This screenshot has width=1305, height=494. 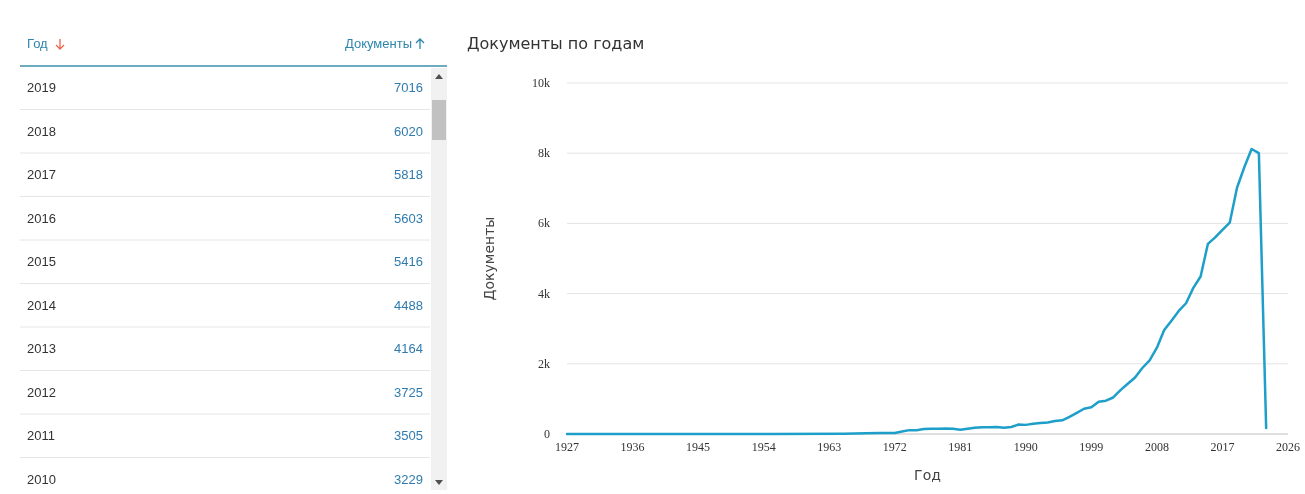 What do you see at coordinates (408, 174) in the screenshot?
I see `data-label: 5818` at bounding box center [408, 174].